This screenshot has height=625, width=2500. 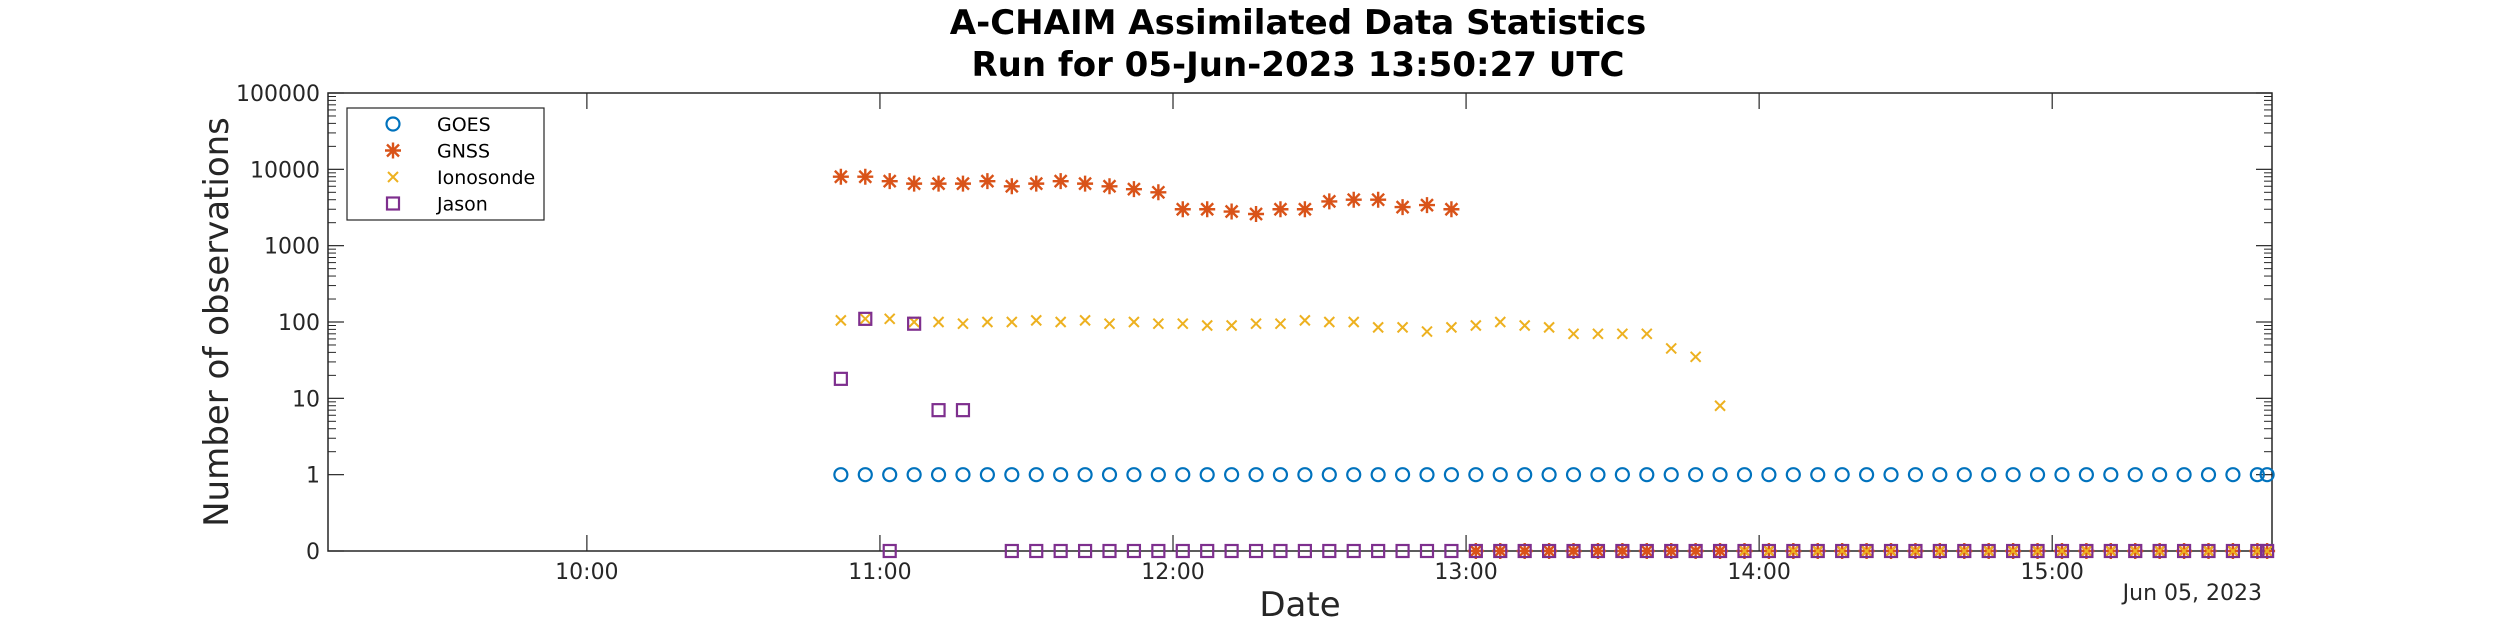 What do you see at coordinates (292, 247) in the screenshot?
I see `y-tick-label: 1000` at bounding box center [292, 247].